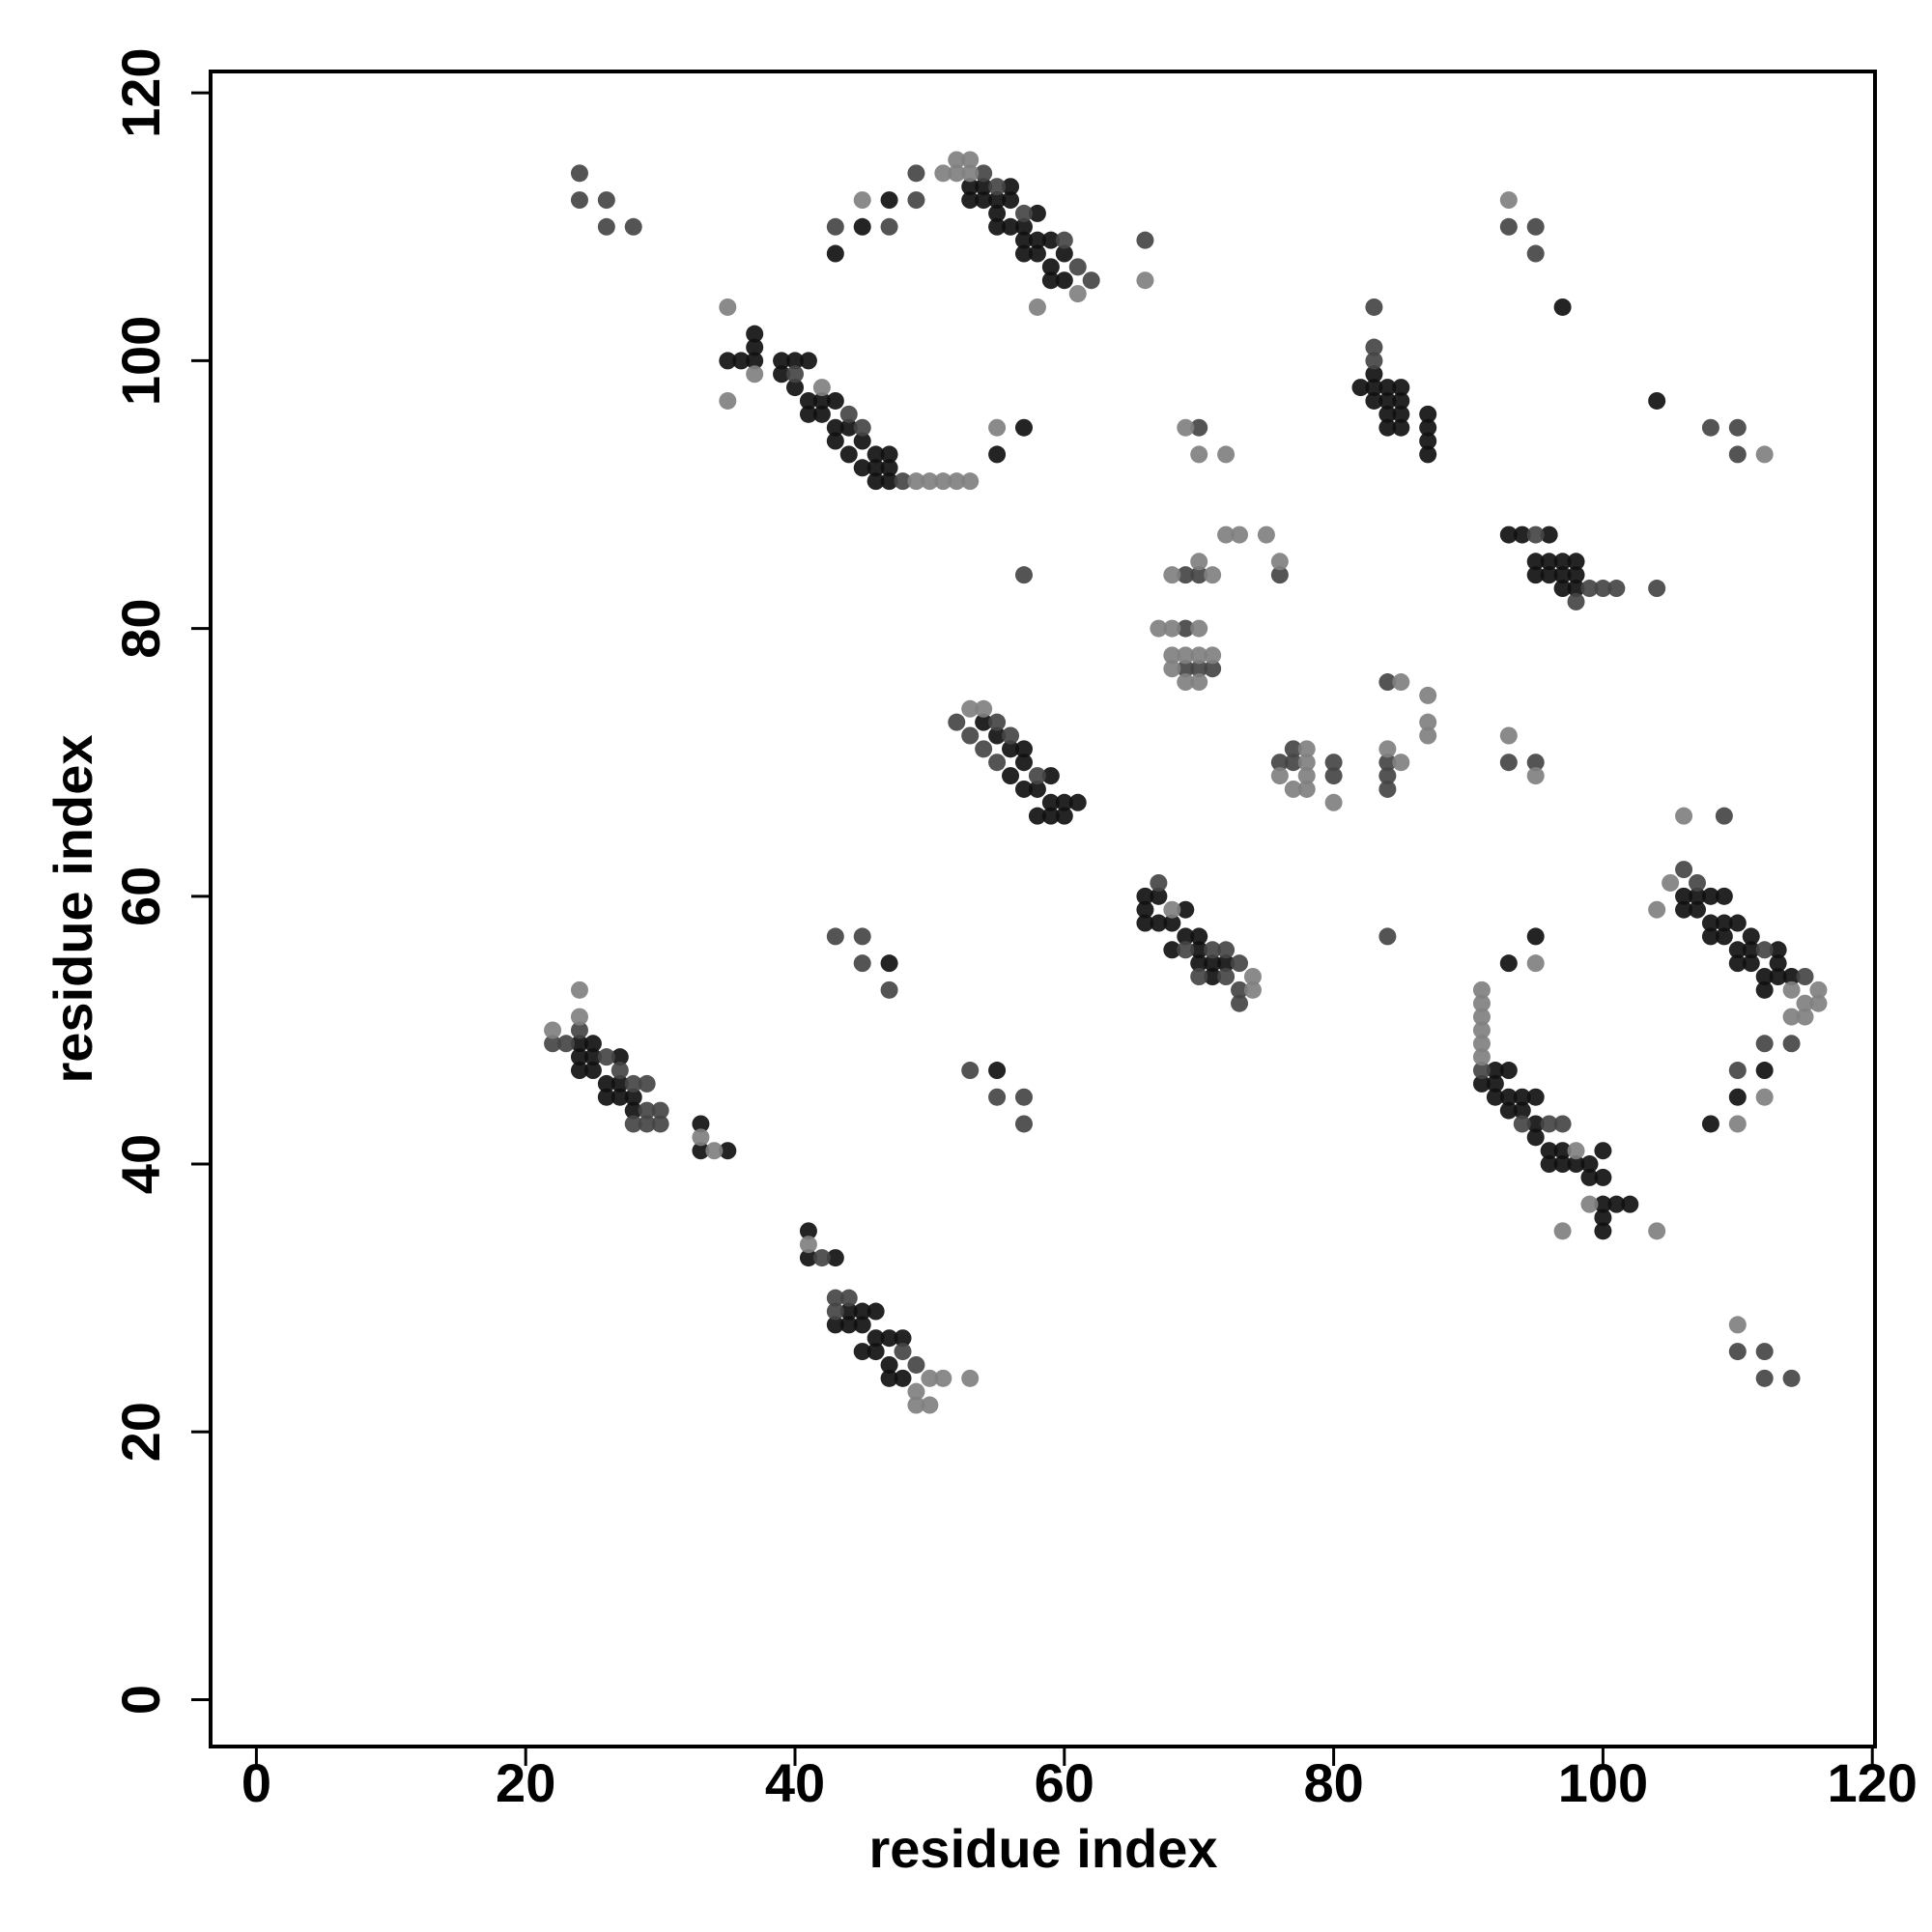  Describe the element at coordinates (140, 1432) in the screenshot. I see `y-tick-label: 20` at that location.